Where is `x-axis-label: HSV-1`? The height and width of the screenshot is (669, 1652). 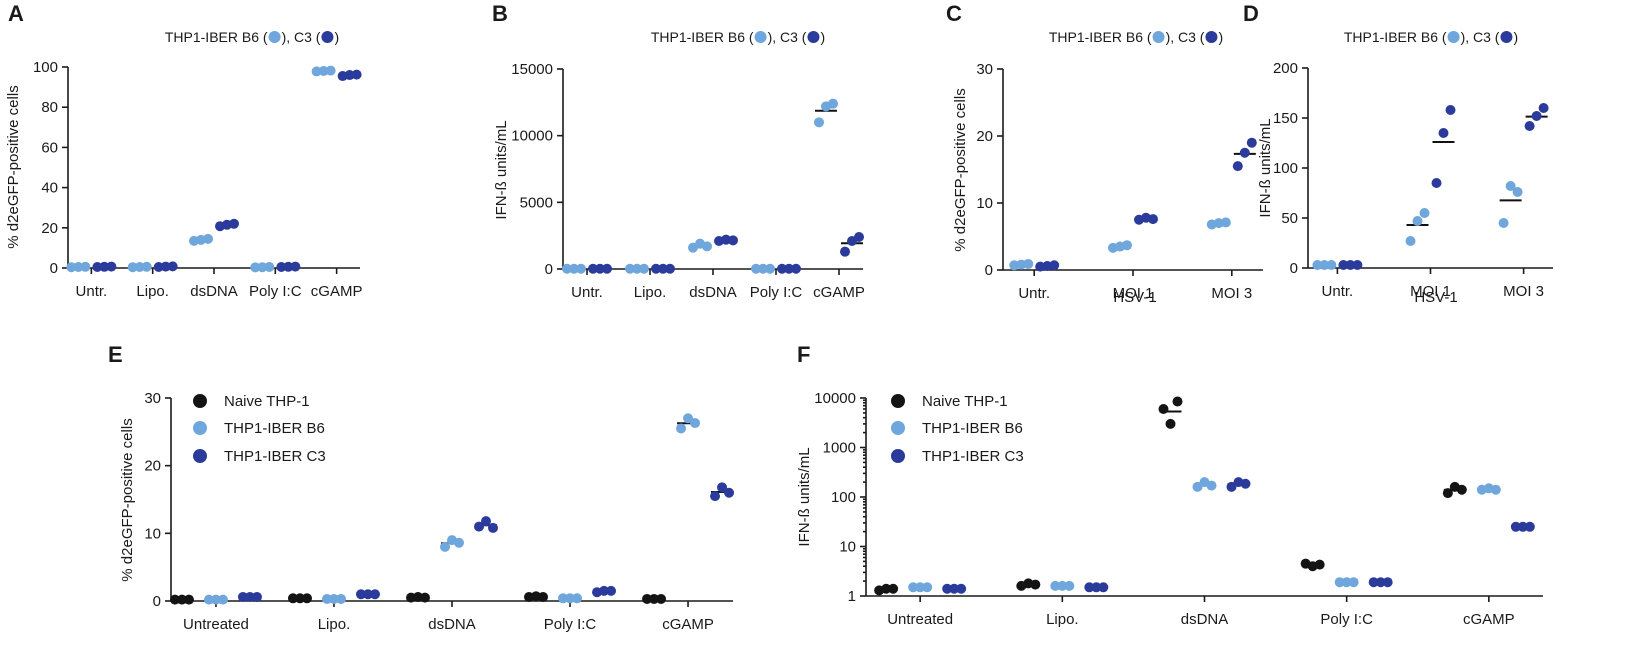
x-axis-label: HSV-1 is located at coordinates (1435, 297).